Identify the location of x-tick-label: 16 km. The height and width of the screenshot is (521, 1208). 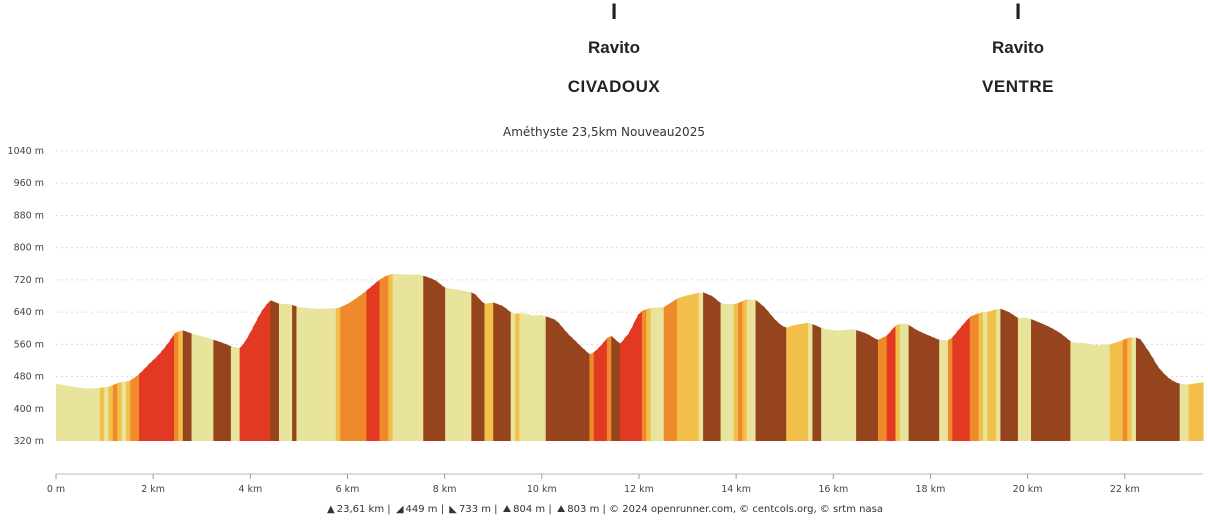
(833, 489).